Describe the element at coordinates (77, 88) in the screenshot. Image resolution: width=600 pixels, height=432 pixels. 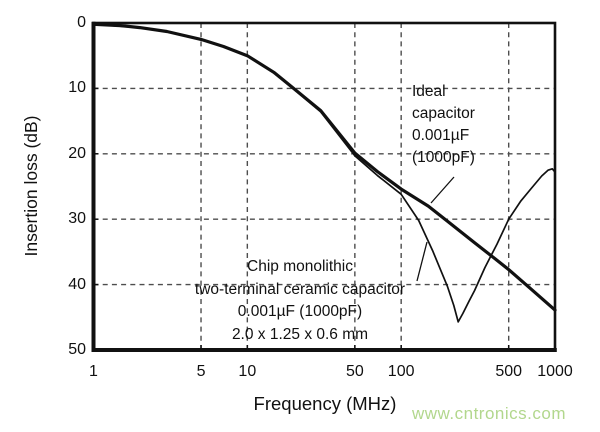
I see `y-tick-label: 10` at that location.